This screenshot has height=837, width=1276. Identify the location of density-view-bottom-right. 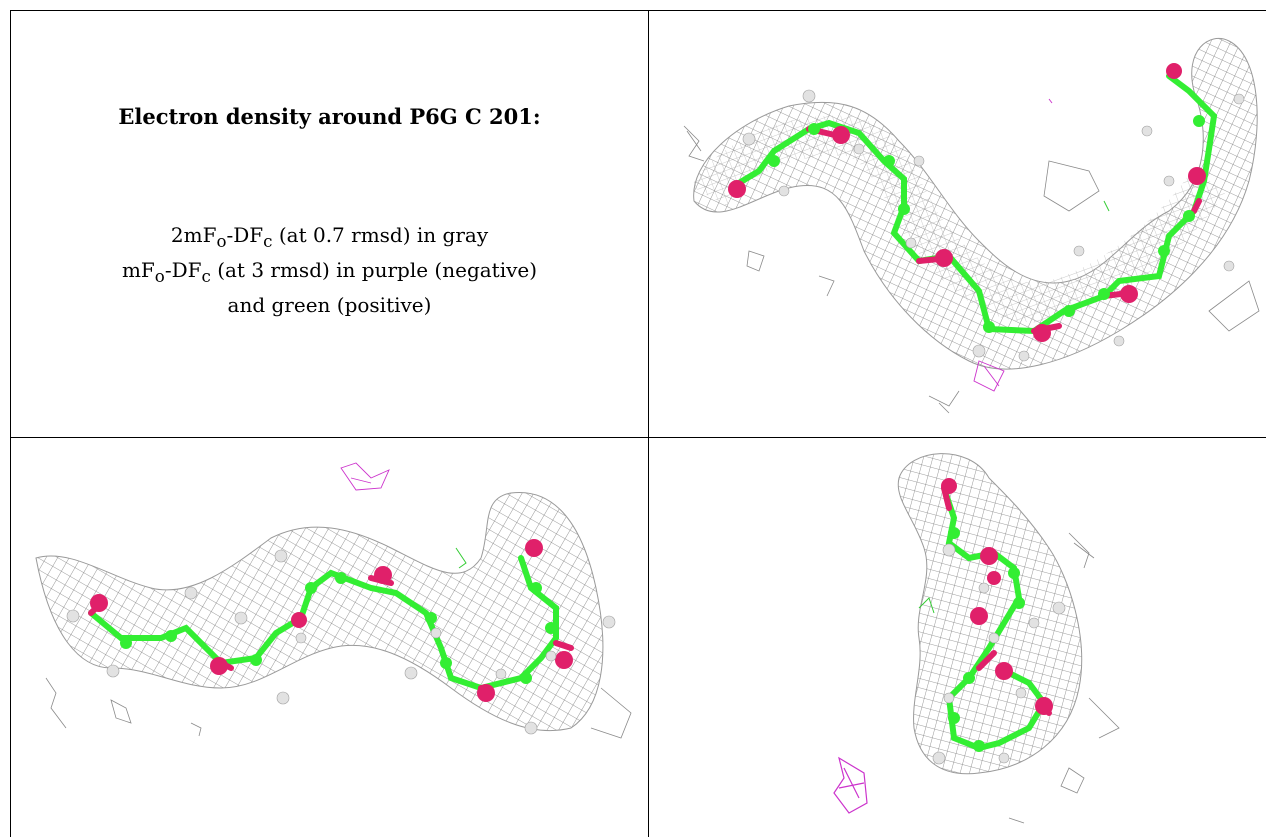
(976, 638).